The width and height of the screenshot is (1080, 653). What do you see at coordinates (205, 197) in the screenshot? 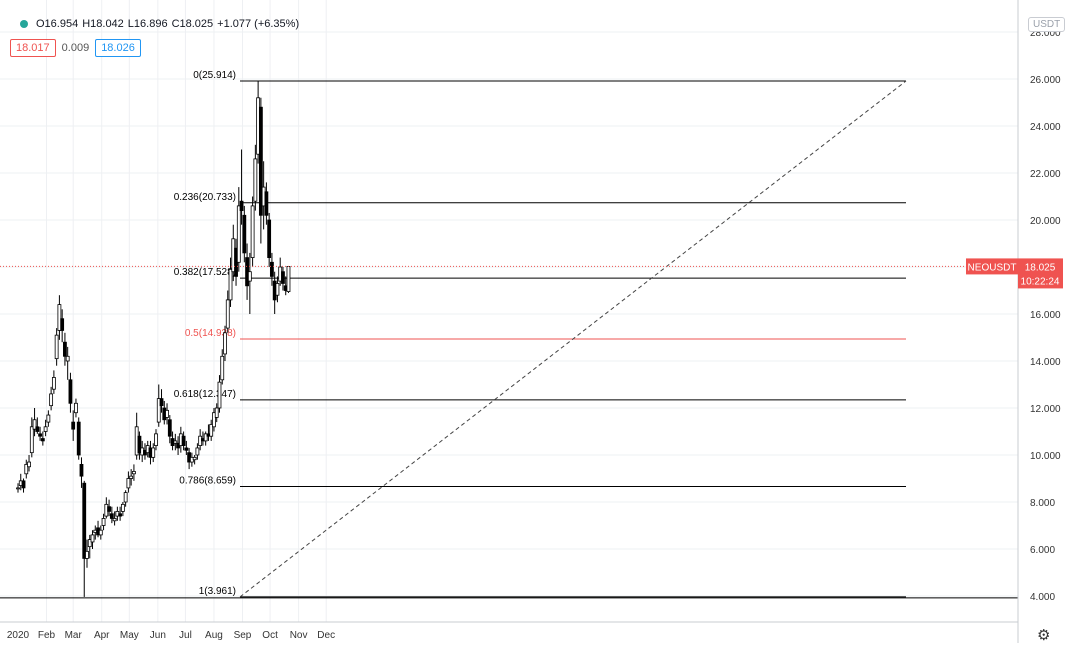
I see `fib-level-label: 0.236(20.733)` at bounding box center [205, 197].